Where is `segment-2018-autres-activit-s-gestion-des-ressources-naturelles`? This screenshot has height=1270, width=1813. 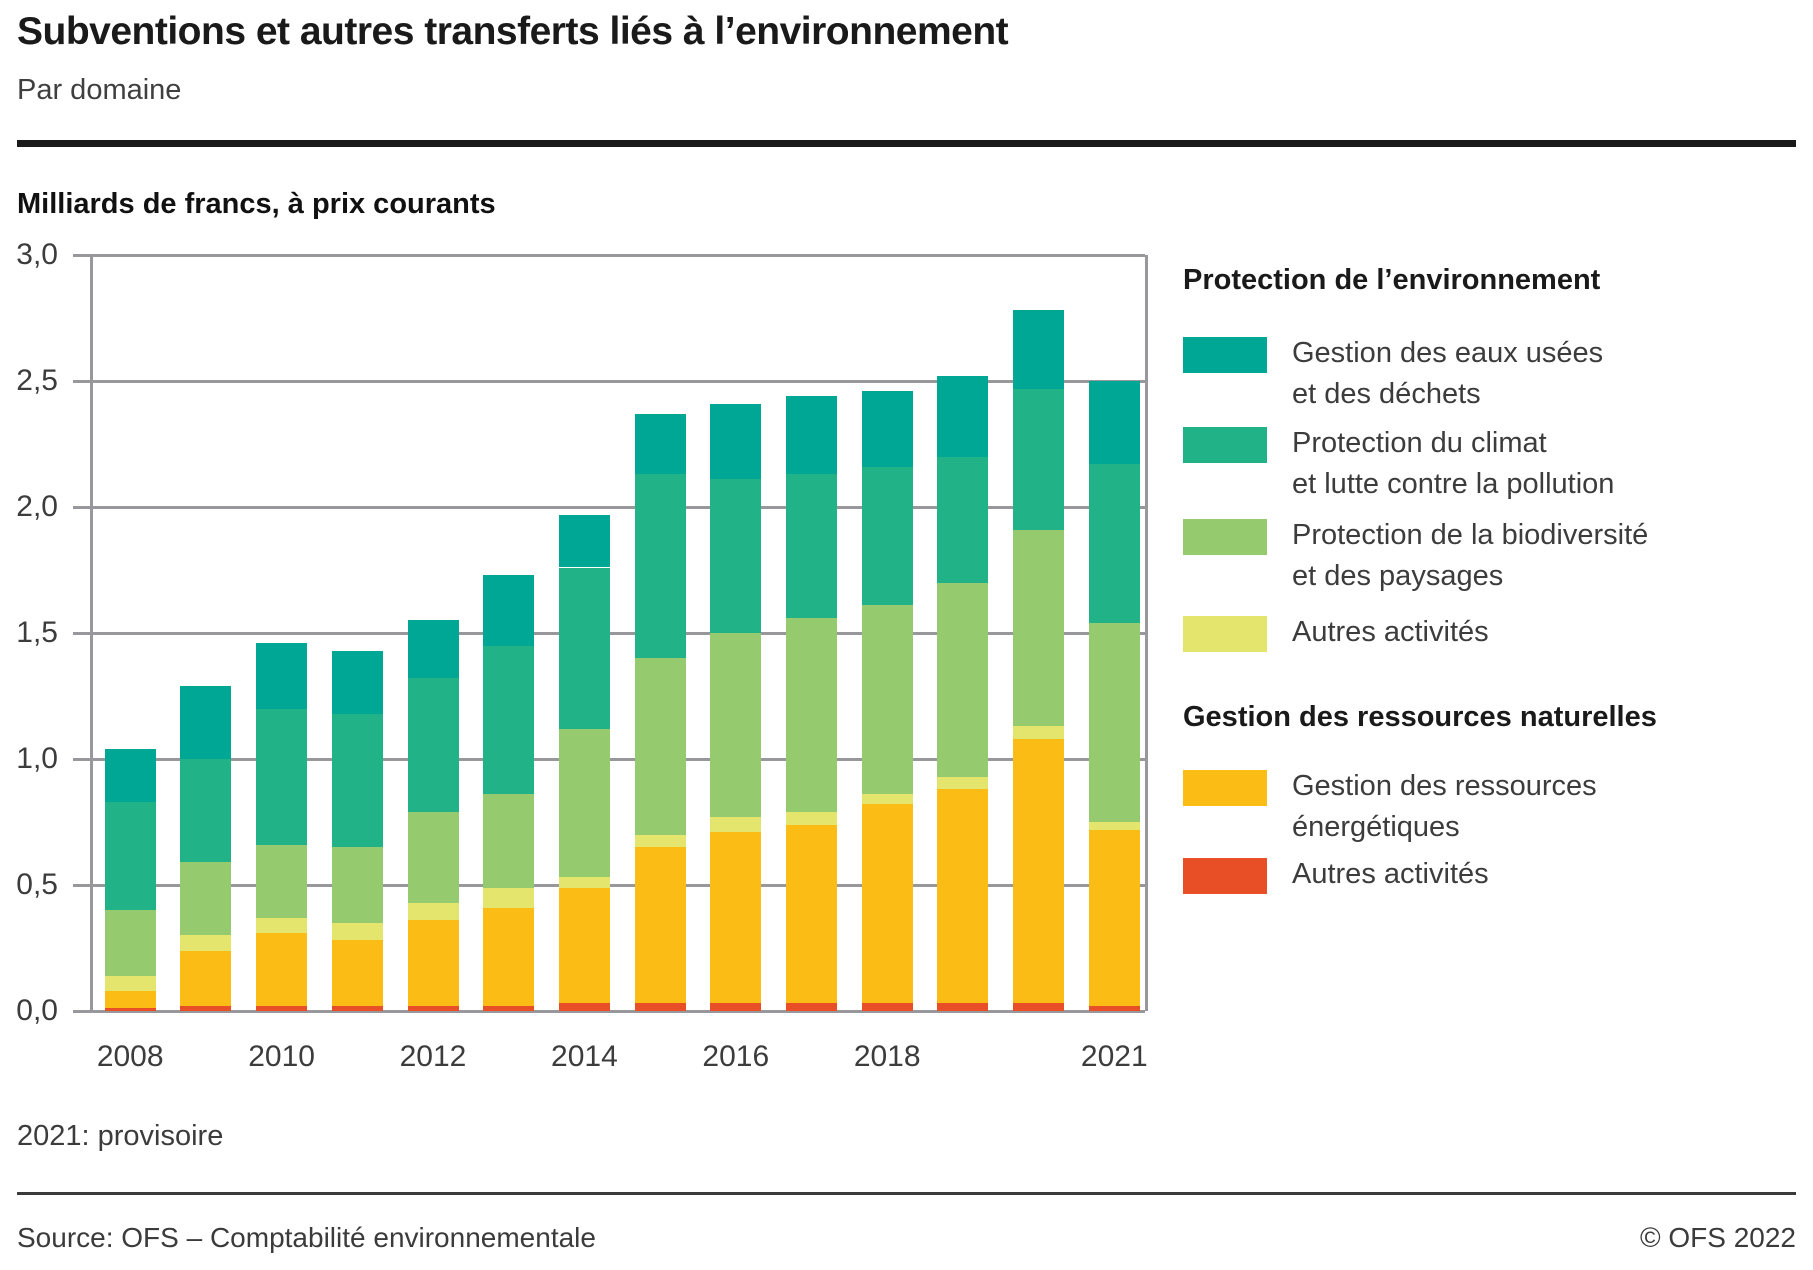 segment-2018-autres-activit-s-gestion-des-ressources-naturelles is located at coordinates (887, 1007).